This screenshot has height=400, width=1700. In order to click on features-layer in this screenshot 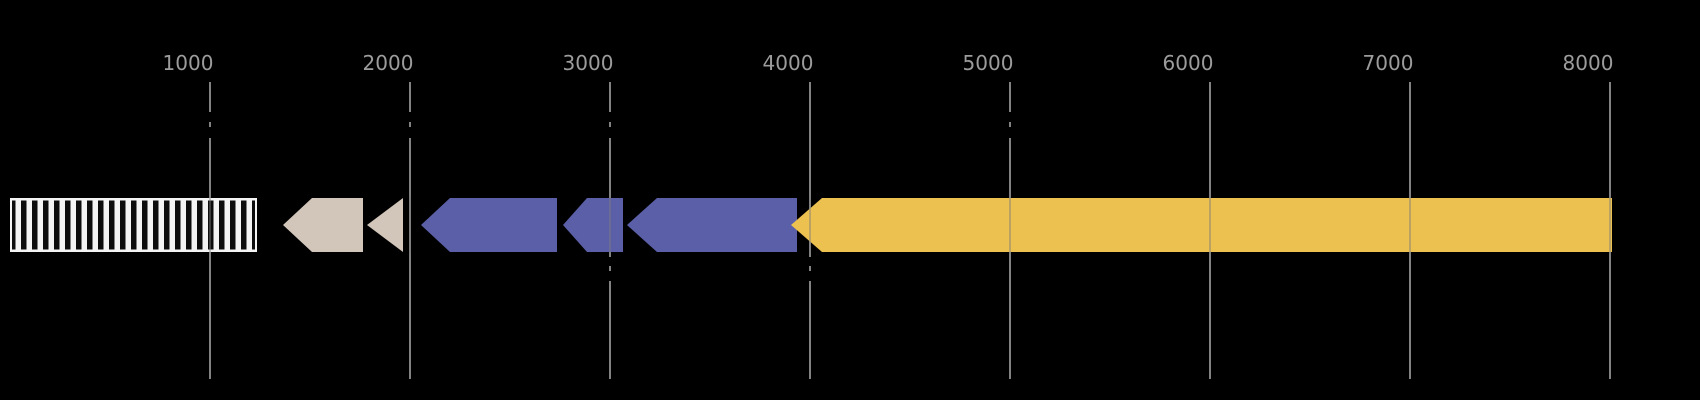, I will do `click(811, 225)`.